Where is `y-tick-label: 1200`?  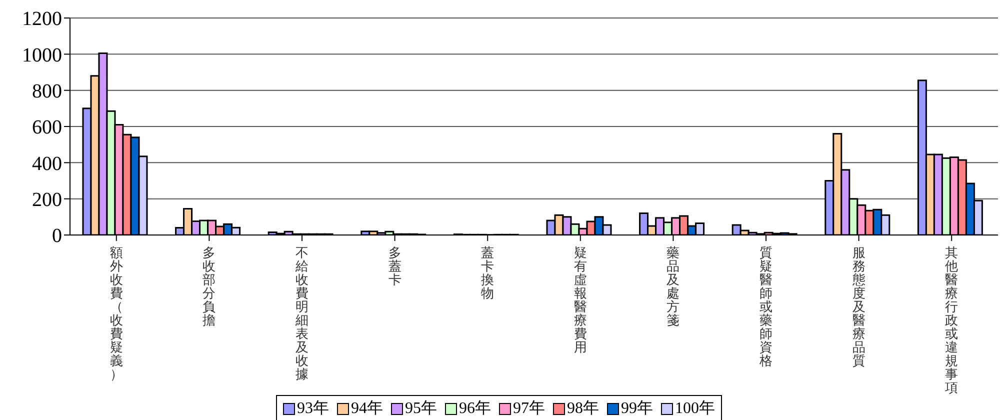
y-tick-label: 1200 is located at coordinates (42, 19).